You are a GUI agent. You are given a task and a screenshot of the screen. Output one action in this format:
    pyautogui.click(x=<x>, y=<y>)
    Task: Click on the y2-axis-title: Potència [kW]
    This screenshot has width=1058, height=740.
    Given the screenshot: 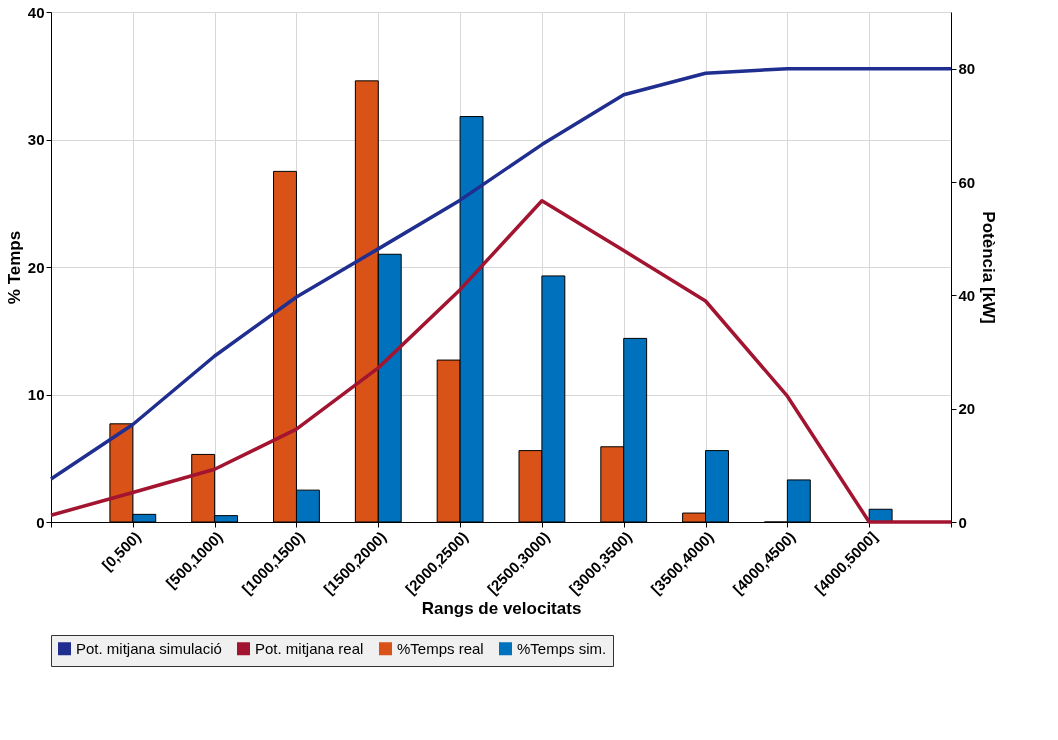 What is the action you would take?
    pyautogui.click(x=989, y=267)
    